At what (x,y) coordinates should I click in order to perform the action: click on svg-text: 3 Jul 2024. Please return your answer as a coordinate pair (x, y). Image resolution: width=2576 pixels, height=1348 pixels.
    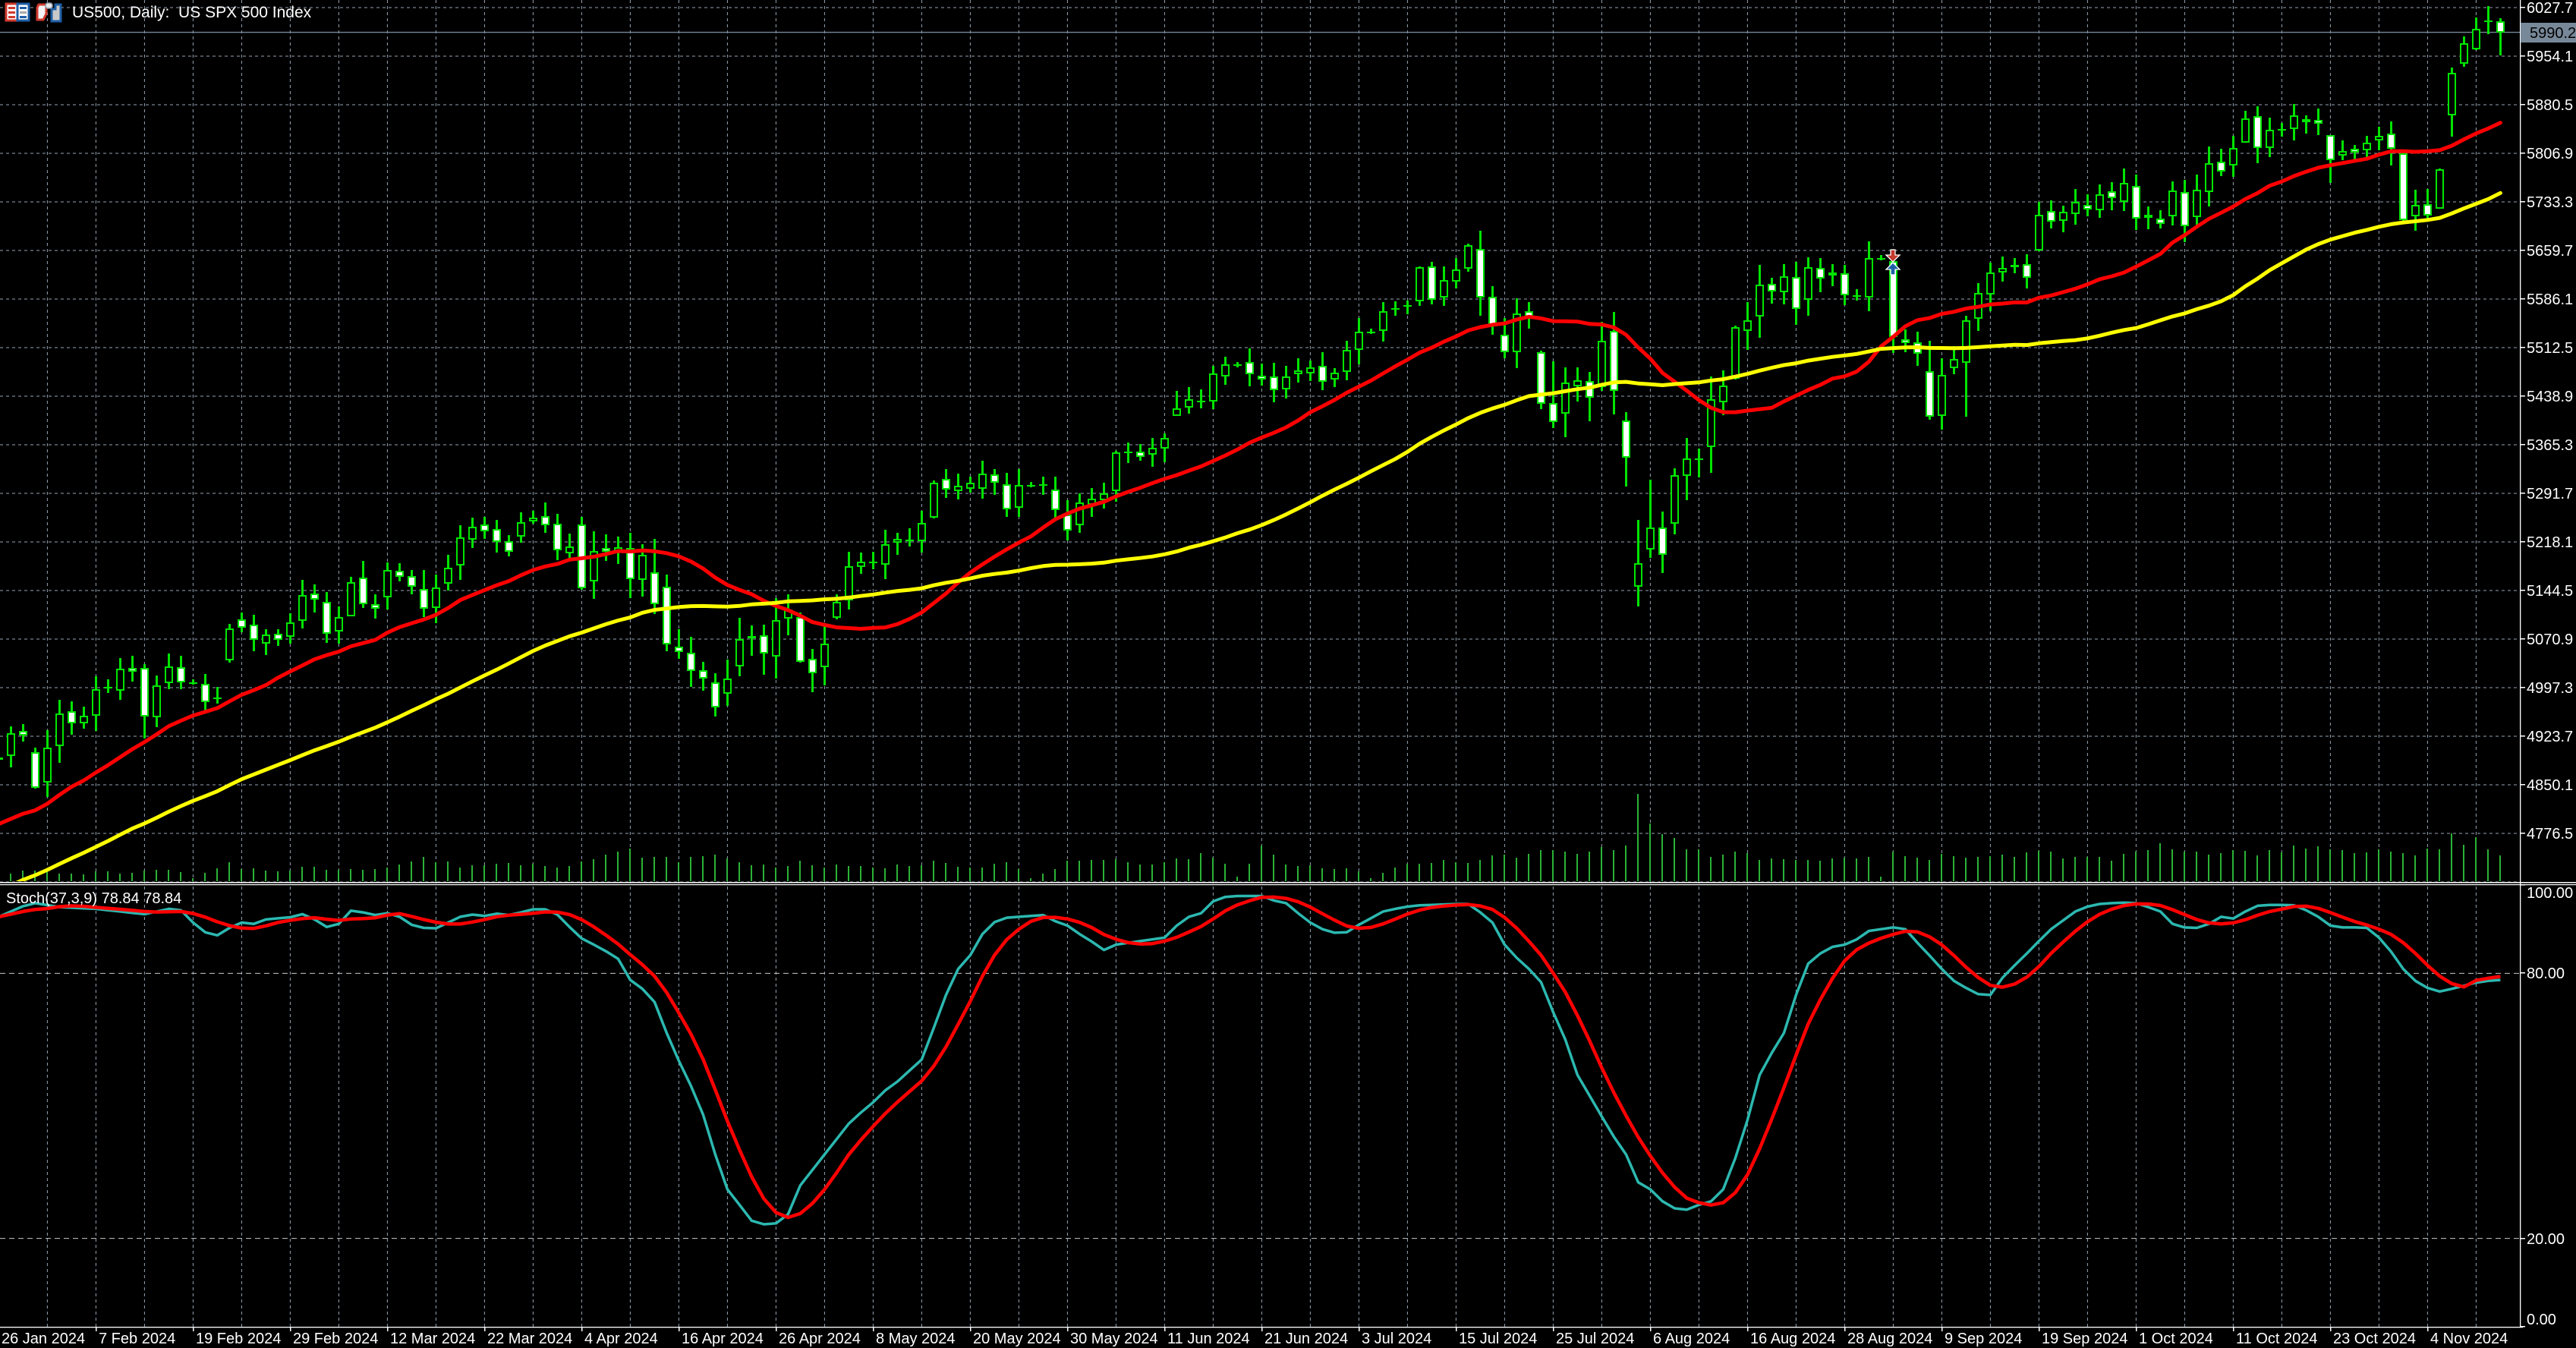
    Looking at the image, I should click on (1396, 1339).